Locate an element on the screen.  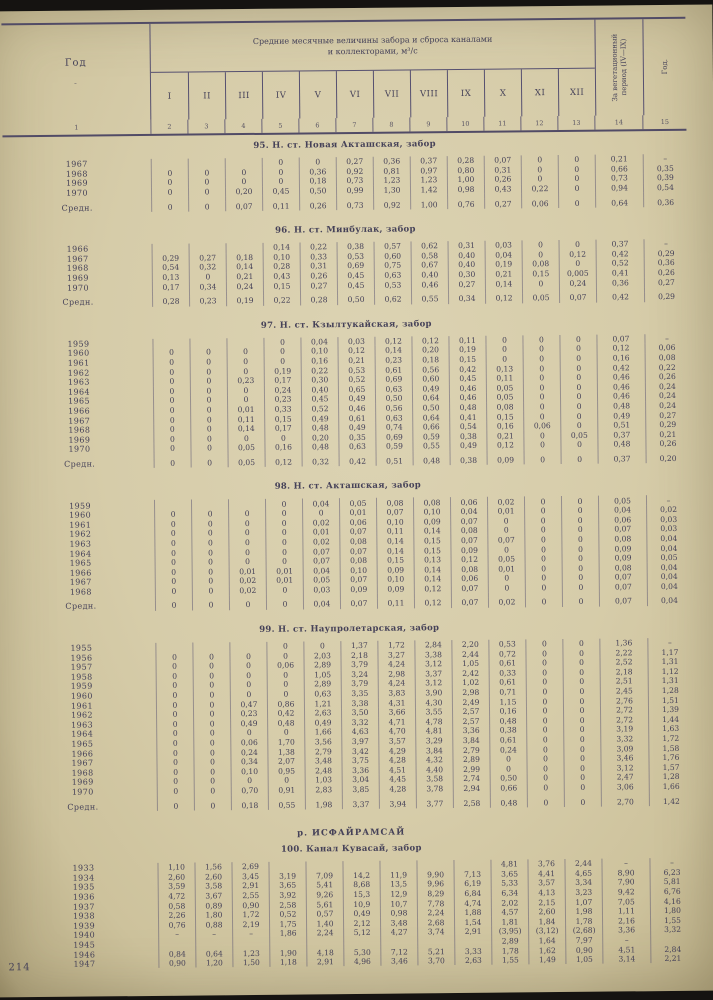
value-month-VI: 4,96 is located at coordinates (362, 961).